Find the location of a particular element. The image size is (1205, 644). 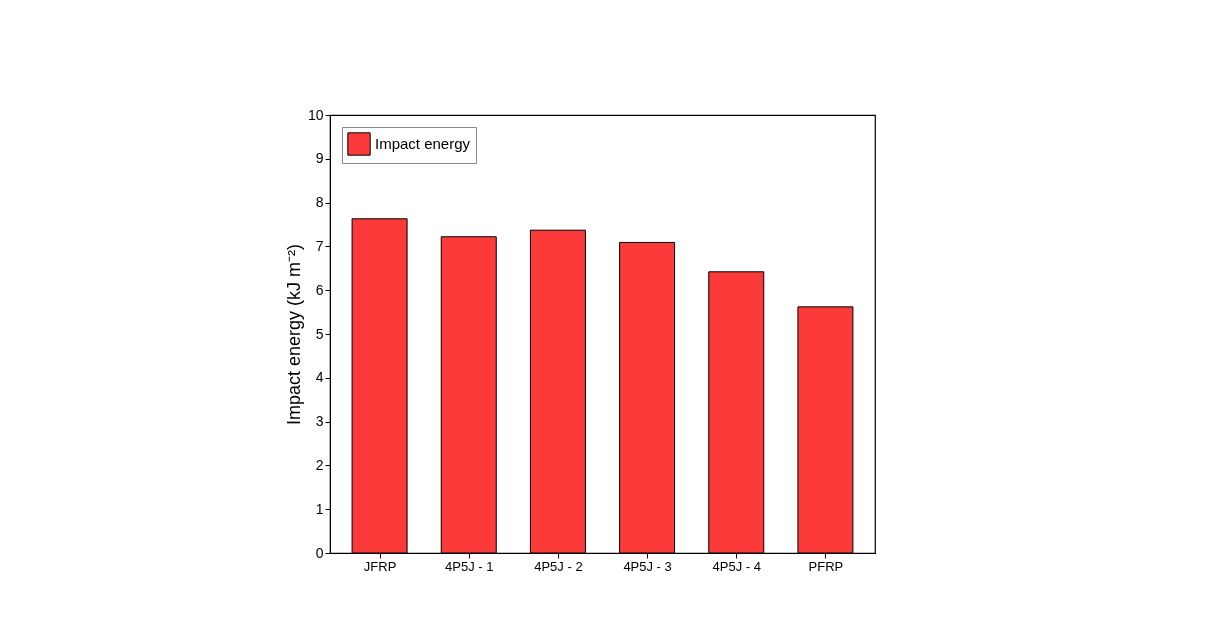

y-tick-label: 6 is located at coordinates (319, 289).